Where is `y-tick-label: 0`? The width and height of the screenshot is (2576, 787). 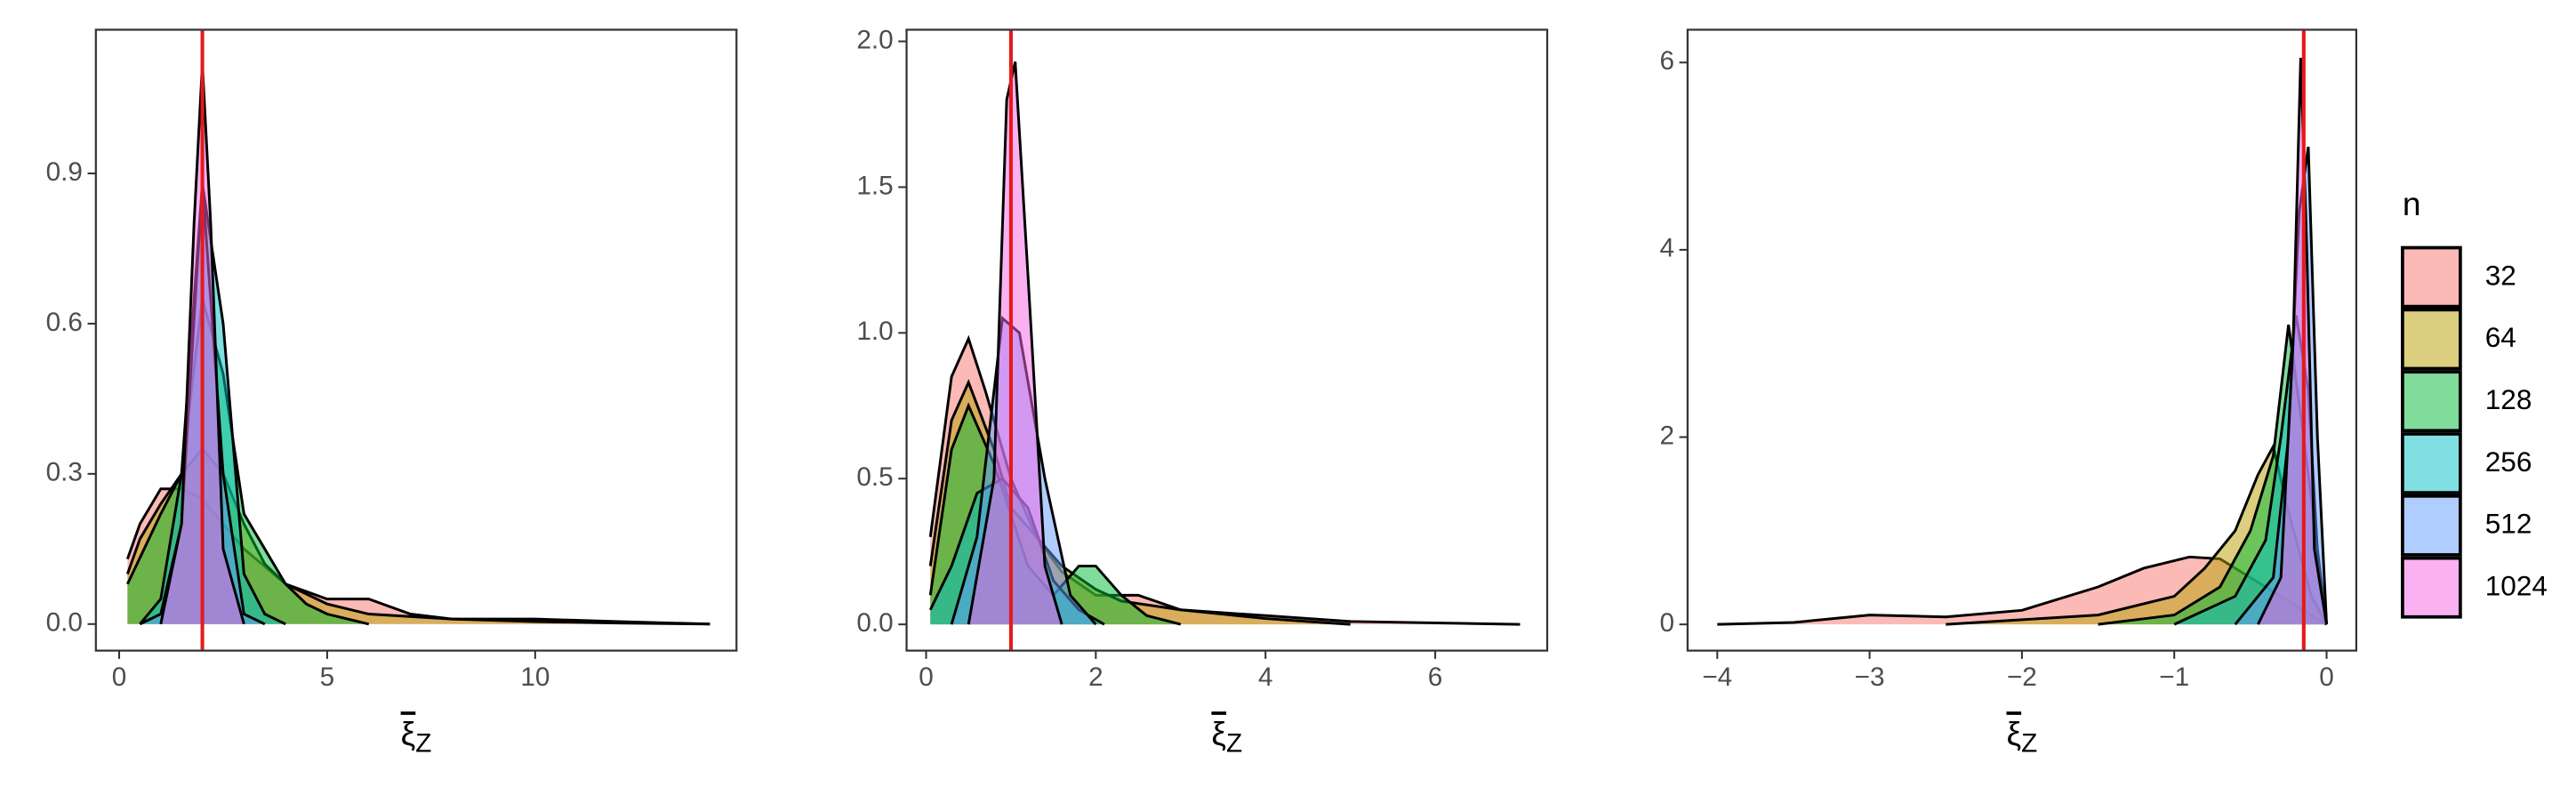 y-tick-label: 0 is located at coordinates (1666, 623).